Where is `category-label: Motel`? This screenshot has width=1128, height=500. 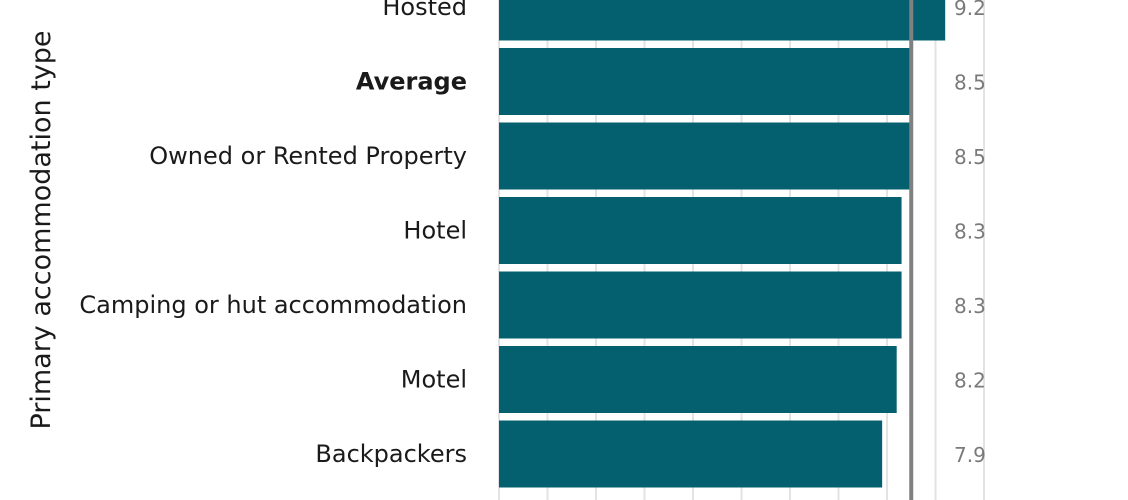
category-label: Motel is located at coordinates (434, 380).